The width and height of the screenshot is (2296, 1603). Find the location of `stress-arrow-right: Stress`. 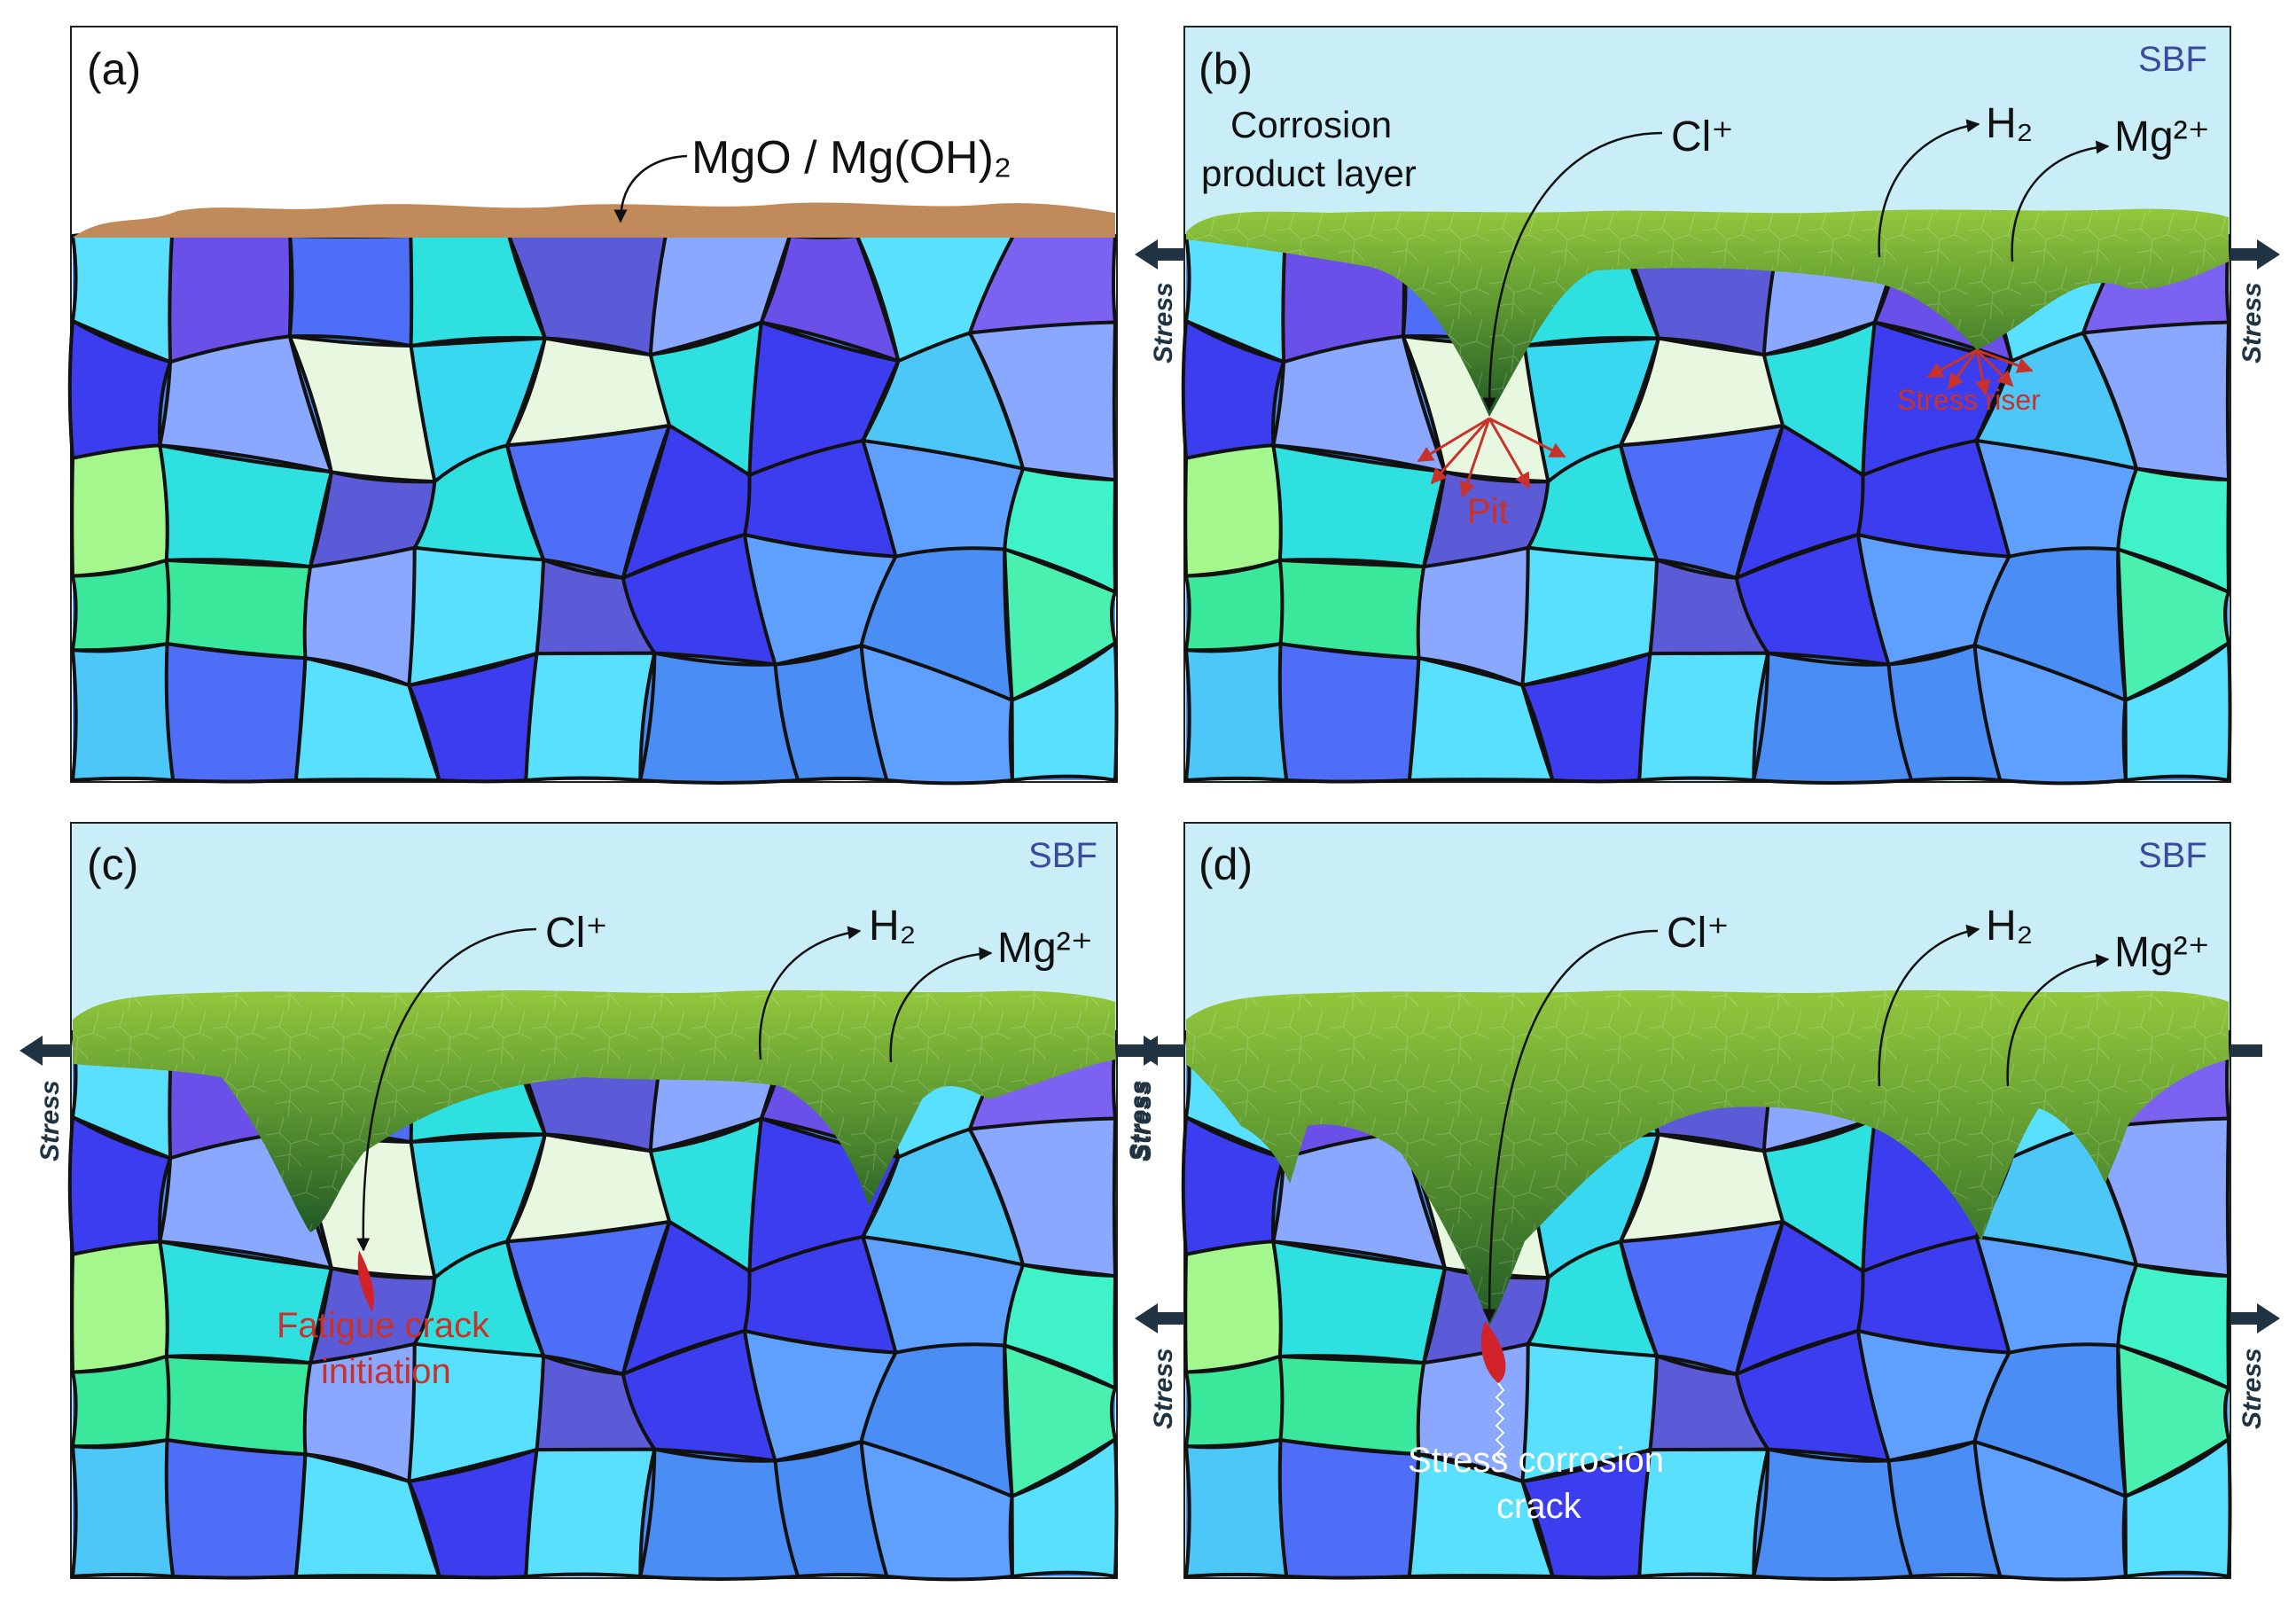

stress-arrow-right: Stress is located at coordinates (2255, 301).